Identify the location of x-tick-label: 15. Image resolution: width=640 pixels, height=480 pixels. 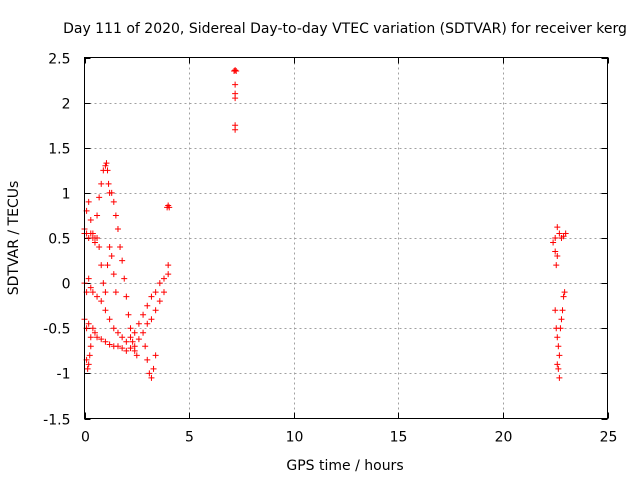
(399, 438).